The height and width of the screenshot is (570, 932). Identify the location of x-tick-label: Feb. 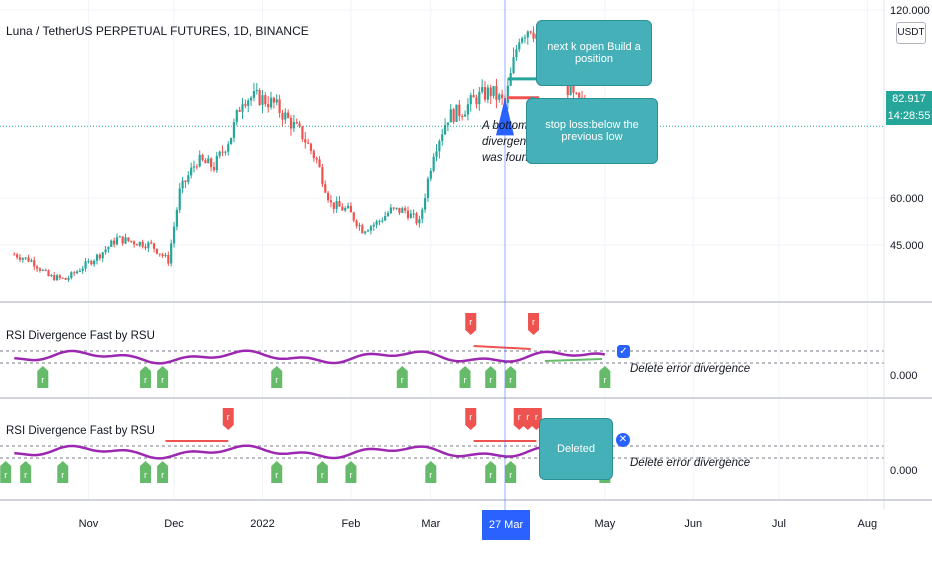
(350, 524).